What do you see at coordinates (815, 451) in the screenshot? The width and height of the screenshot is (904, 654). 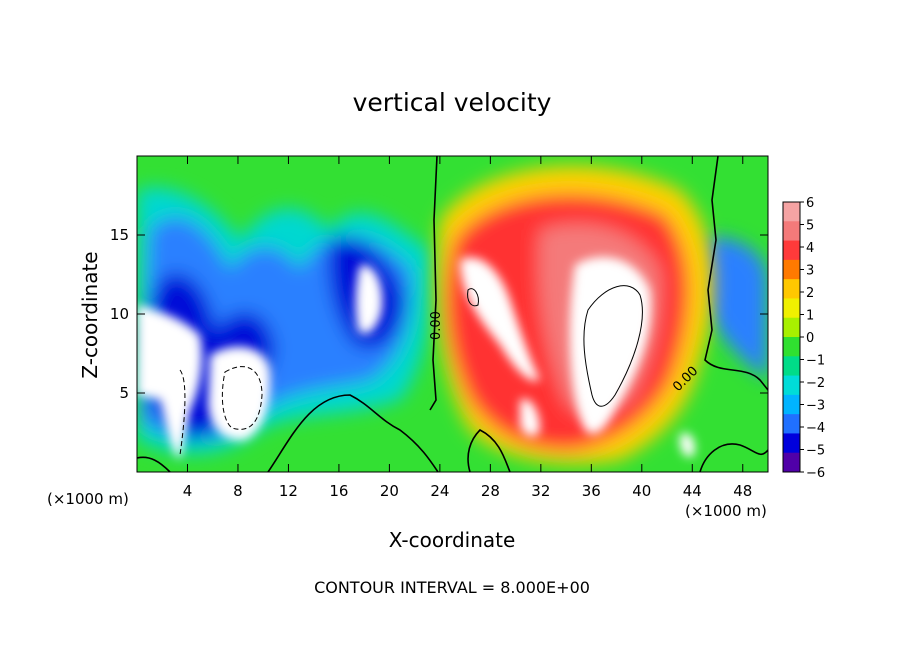 I see `colorbar-label: −5` at bounding box center [815, 451].